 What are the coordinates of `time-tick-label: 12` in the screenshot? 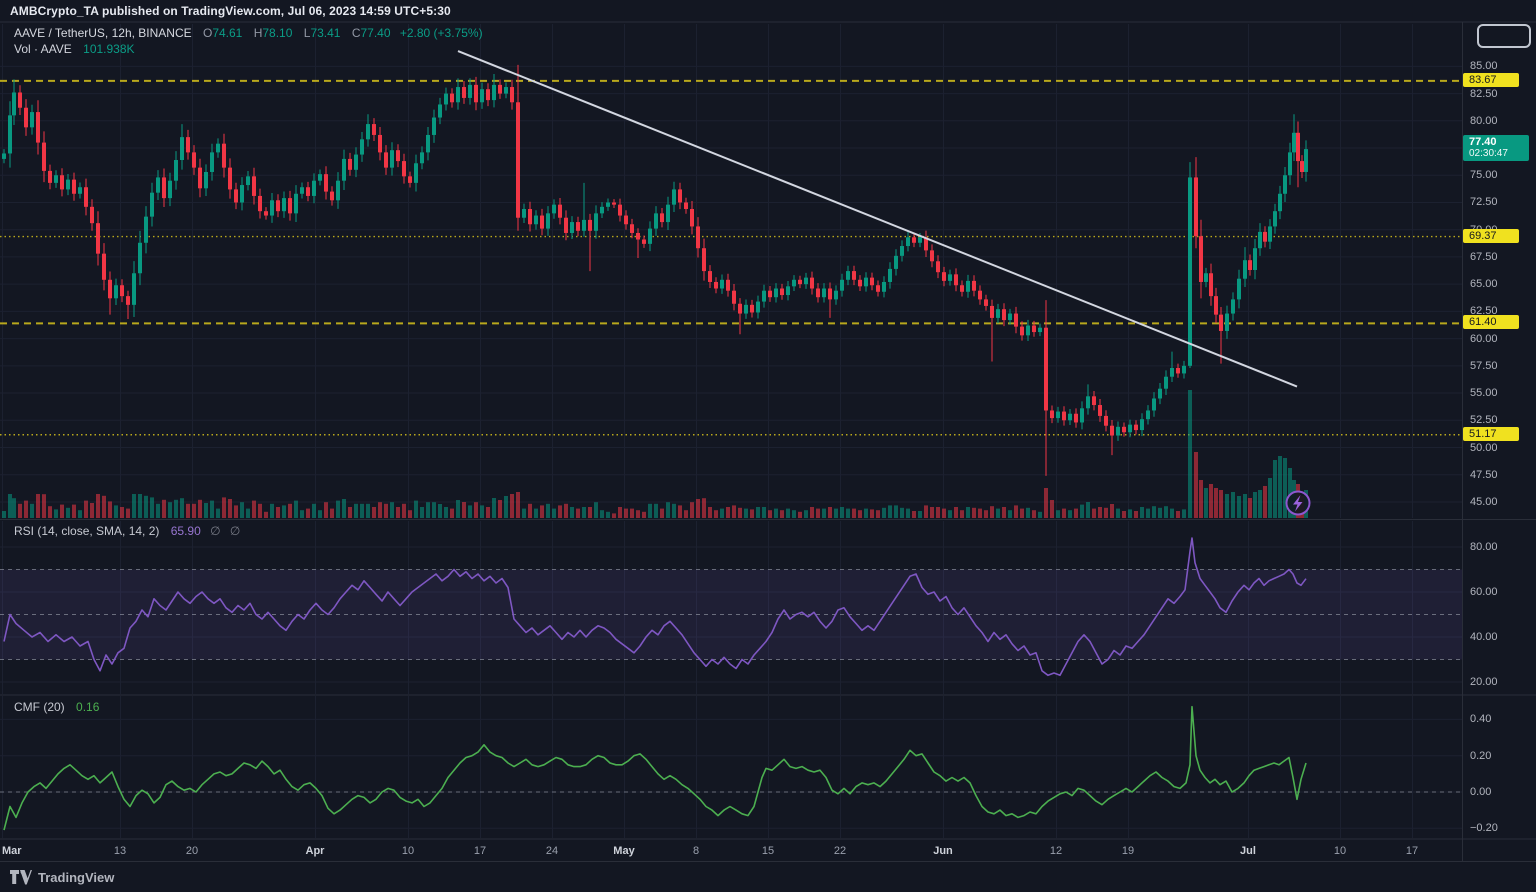 It's located at (1056, 851).